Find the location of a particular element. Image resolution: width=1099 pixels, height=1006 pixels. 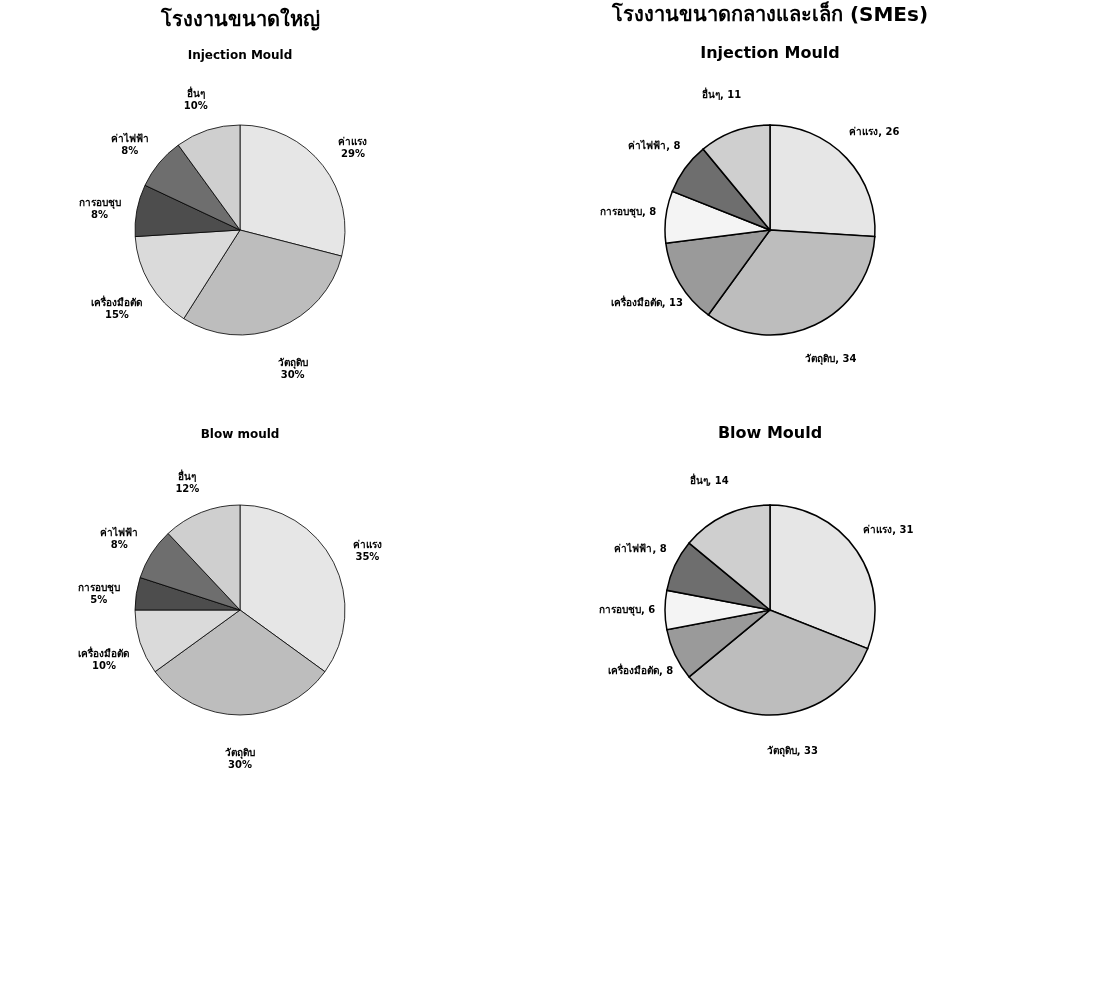

slice-label: อื่นๆ, 11 is located at coordinates (721, 94).